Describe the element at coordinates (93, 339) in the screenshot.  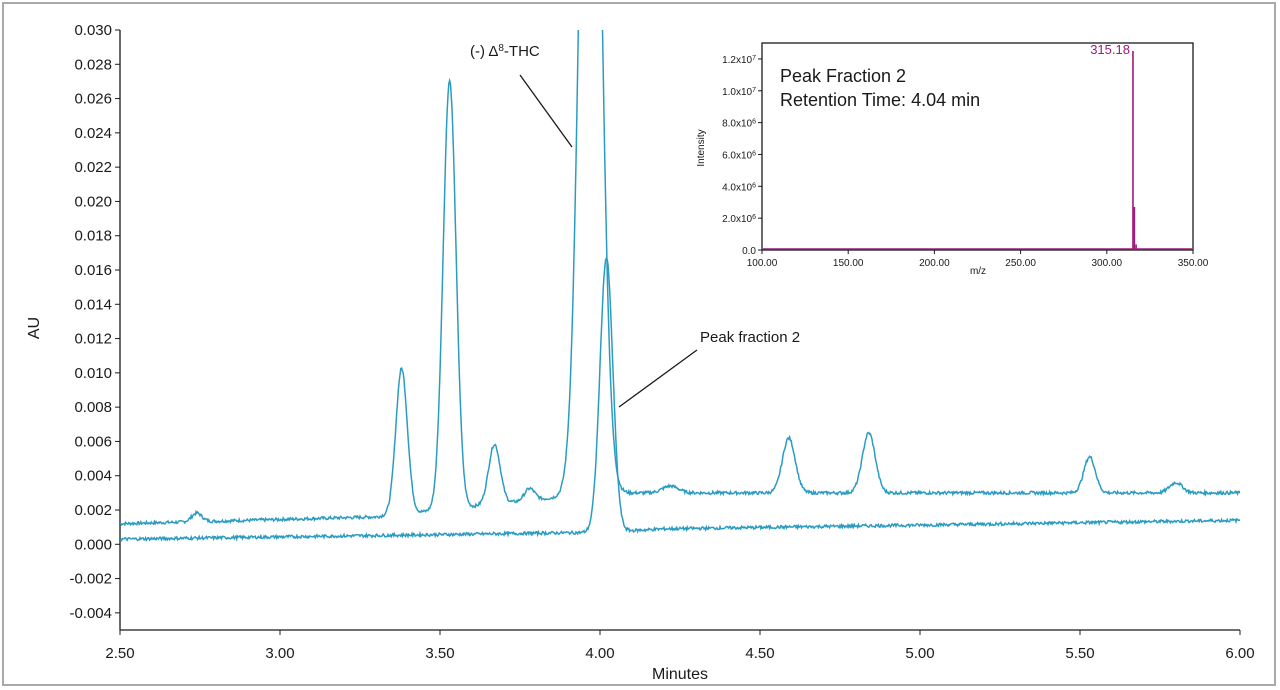
I see `y-tick-label: 0.012` at that location.